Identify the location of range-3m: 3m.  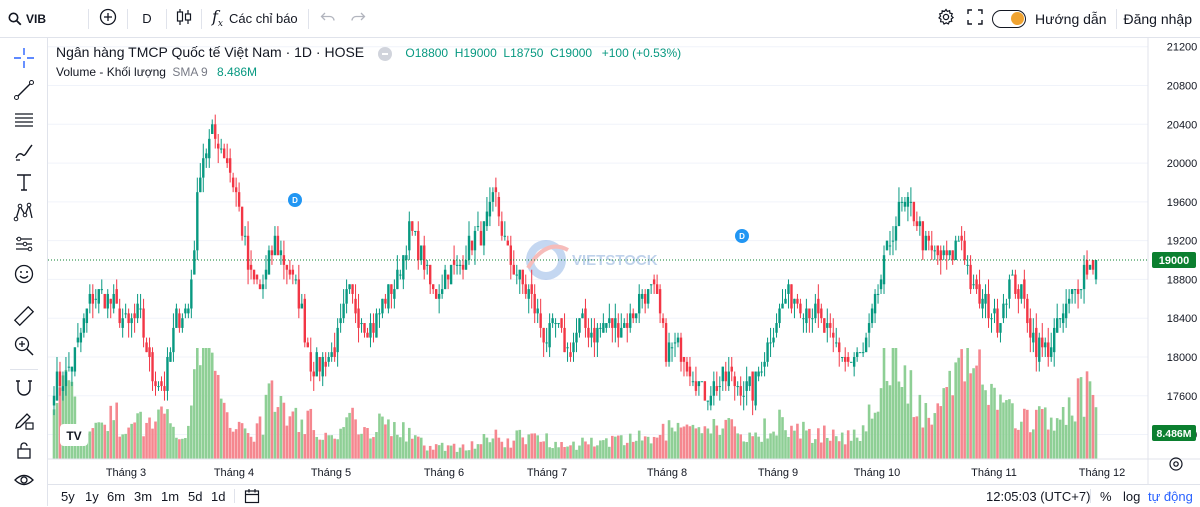
(143, 496).